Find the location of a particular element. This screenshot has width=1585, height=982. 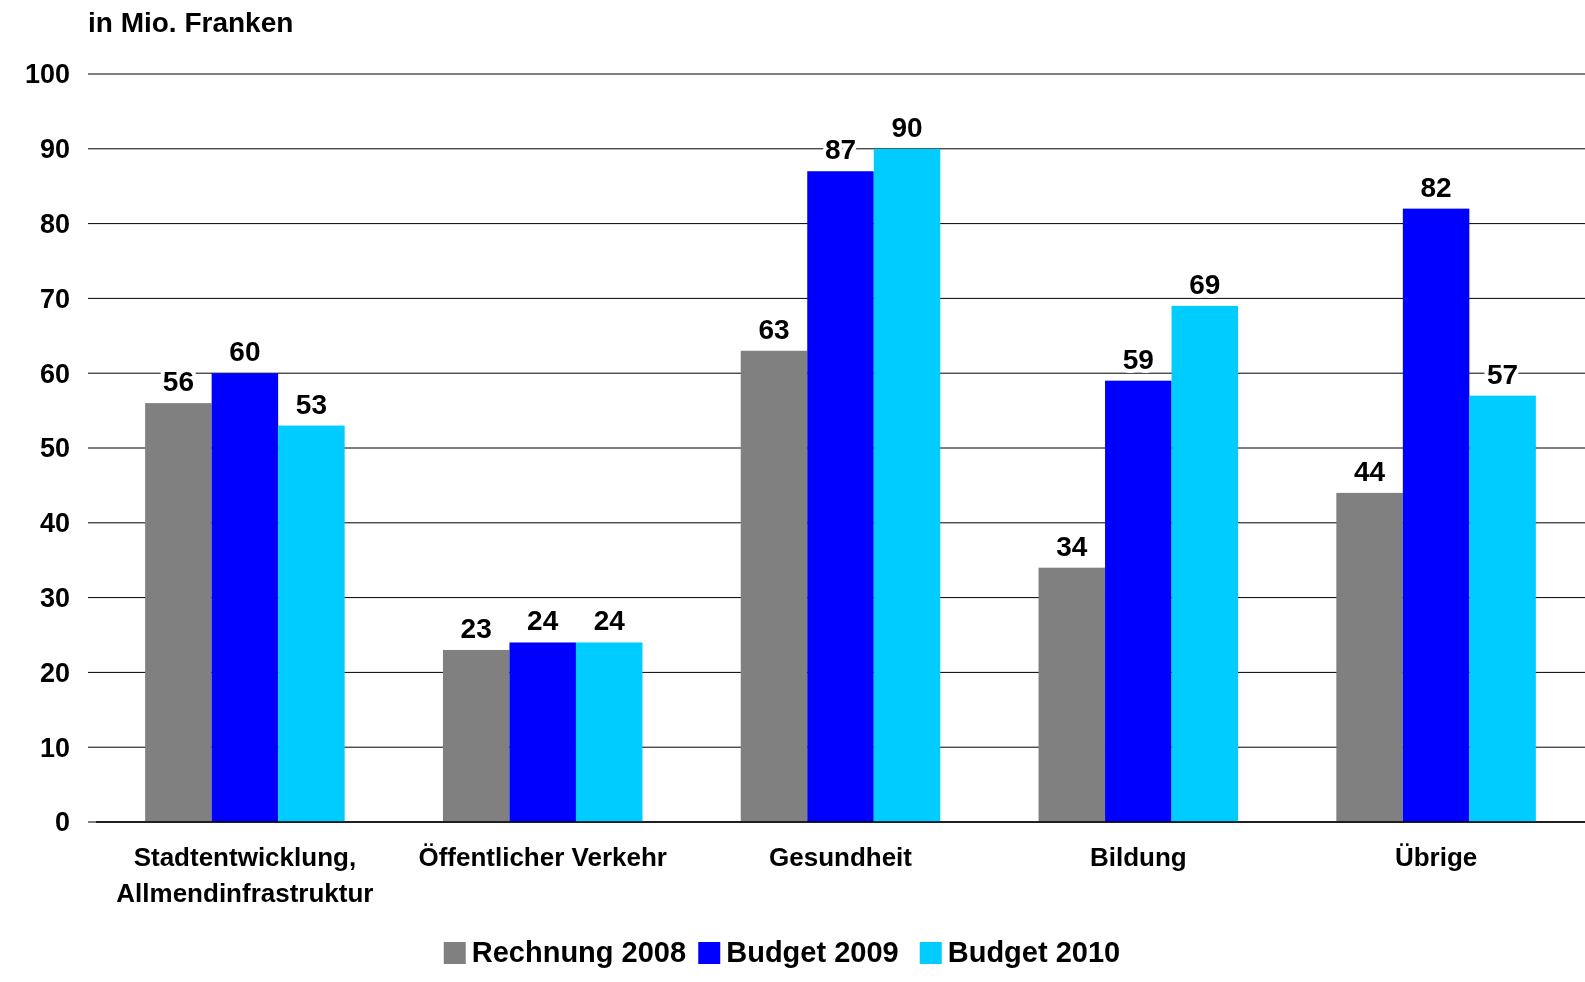

y-tick-label: 0 is located at coordinates (62, 822).